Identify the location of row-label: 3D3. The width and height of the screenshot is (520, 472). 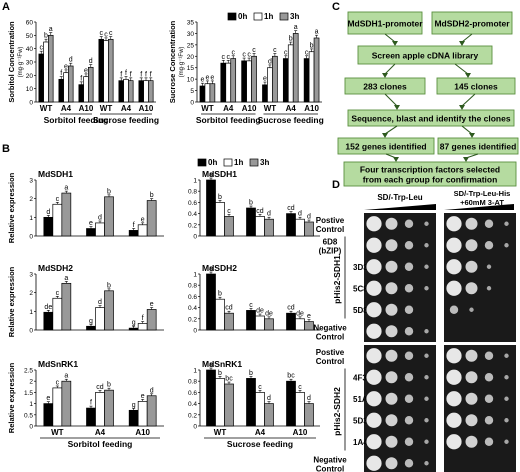
(360, 267).